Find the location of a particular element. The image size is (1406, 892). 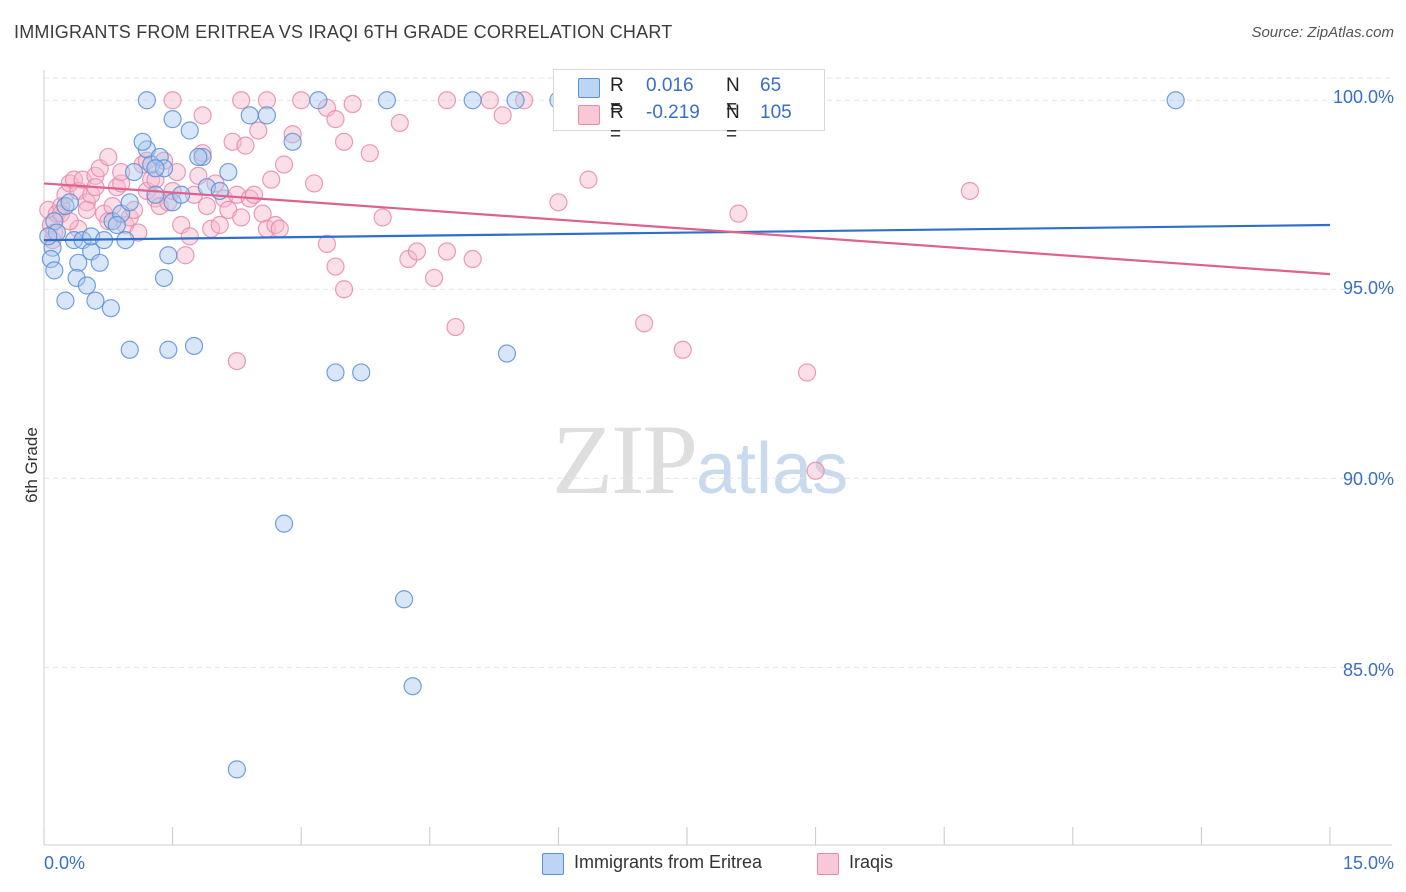

legend-n-value: 105 is located at coordinates (776, 112).